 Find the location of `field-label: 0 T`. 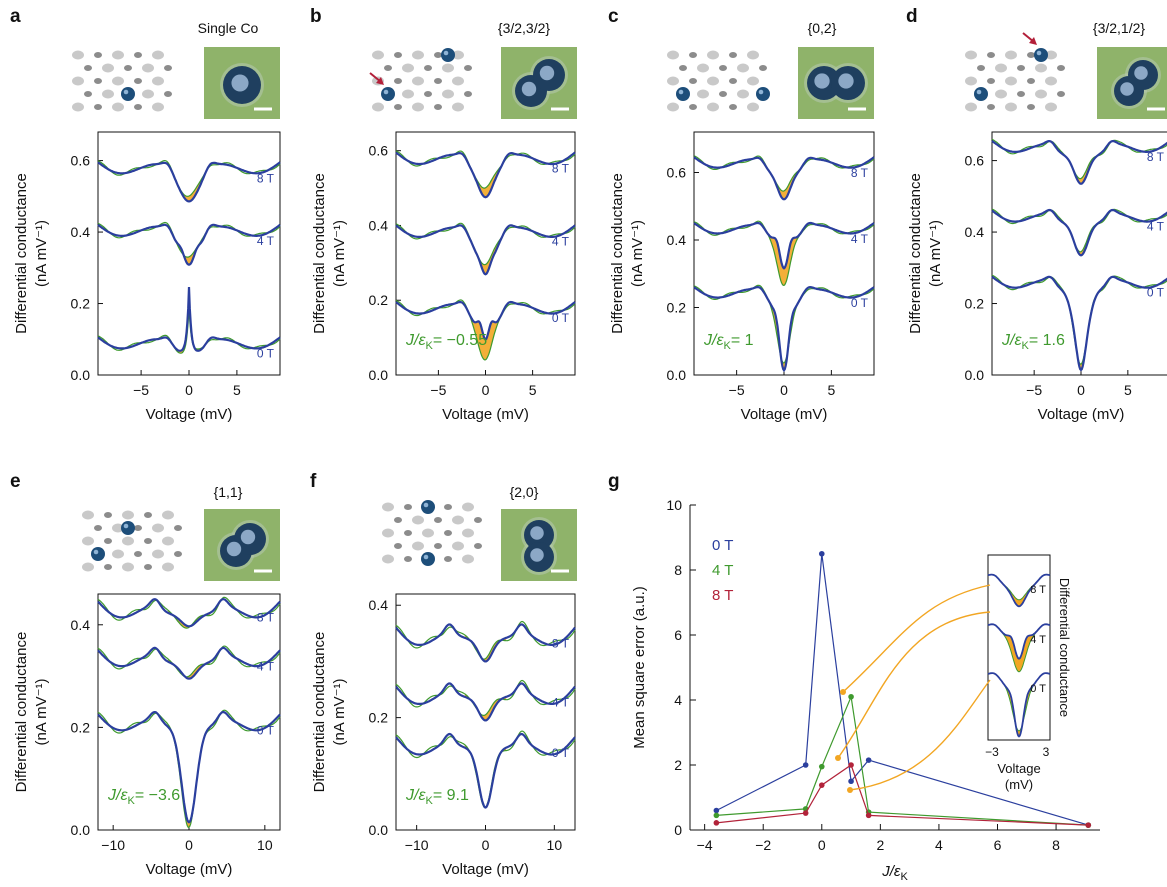

field-label: 0 T is located at coordinates (860, 303).